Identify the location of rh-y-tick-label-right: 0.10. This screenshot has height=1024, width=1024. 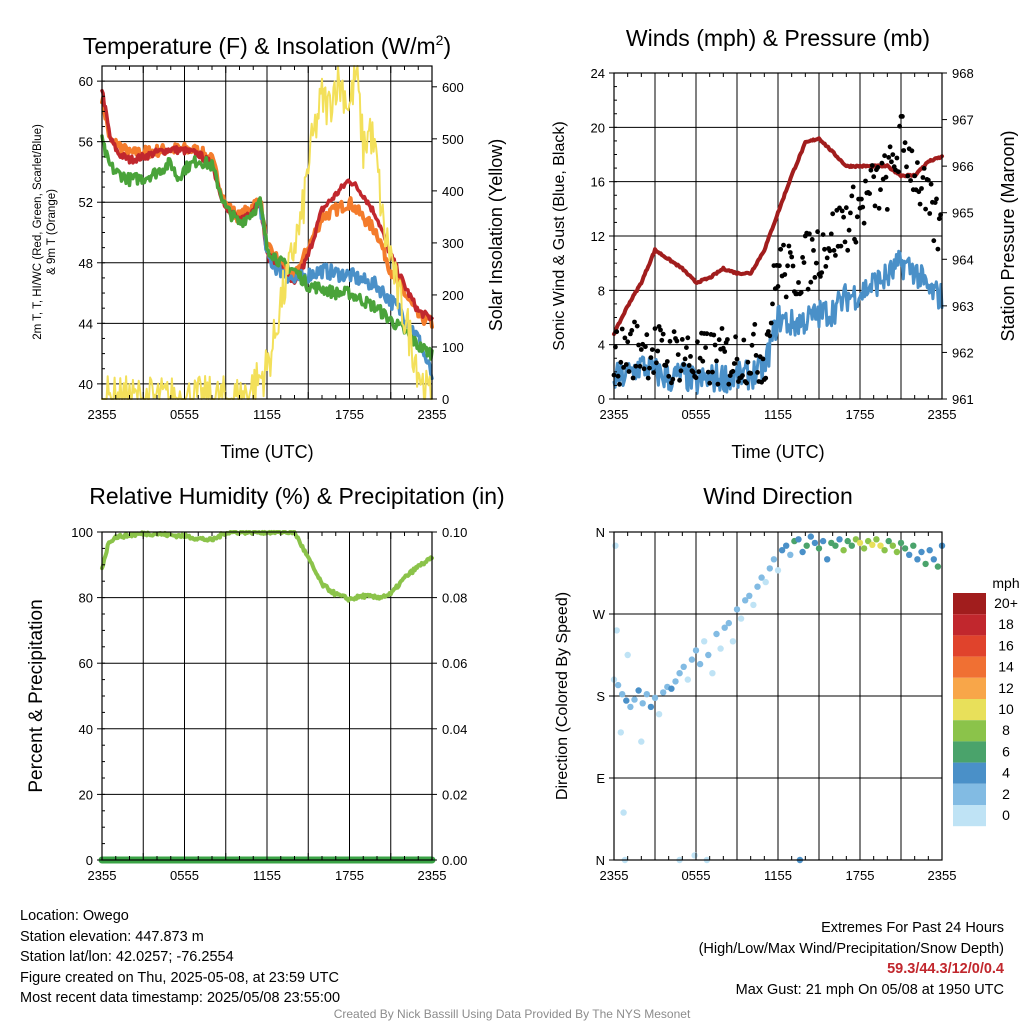
(454, 532).